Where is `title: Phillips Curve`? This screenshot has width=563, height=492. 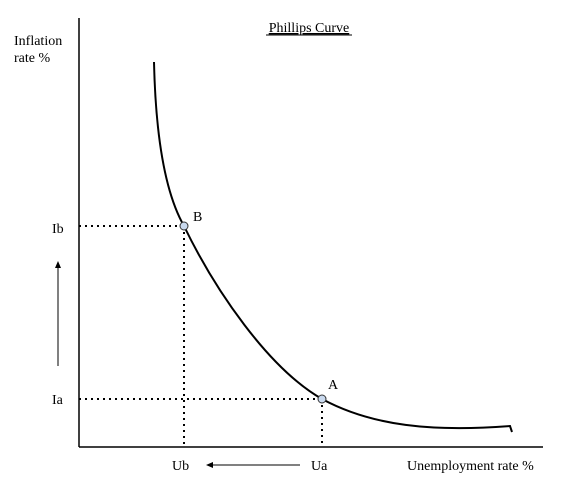 title: Phillips Curve is located at coordinates (309, 28).